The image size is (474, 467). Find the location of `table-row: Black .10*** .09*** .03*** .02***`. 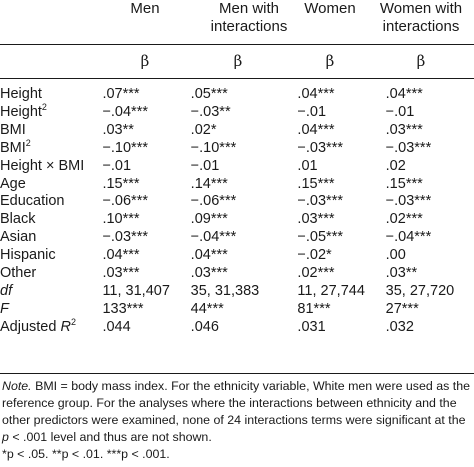

table-row: Black .10*** .09*** .03*** .02*** is located at coordinates (237, 220).